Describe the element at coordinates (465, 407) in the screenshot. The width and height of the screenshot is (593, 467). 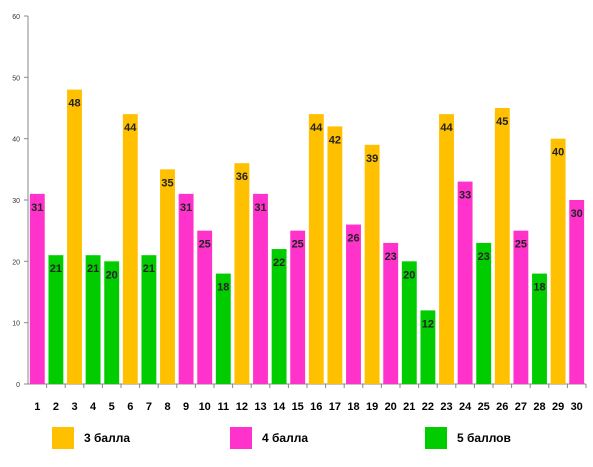
I see `x-tick-label: 24` at that location.